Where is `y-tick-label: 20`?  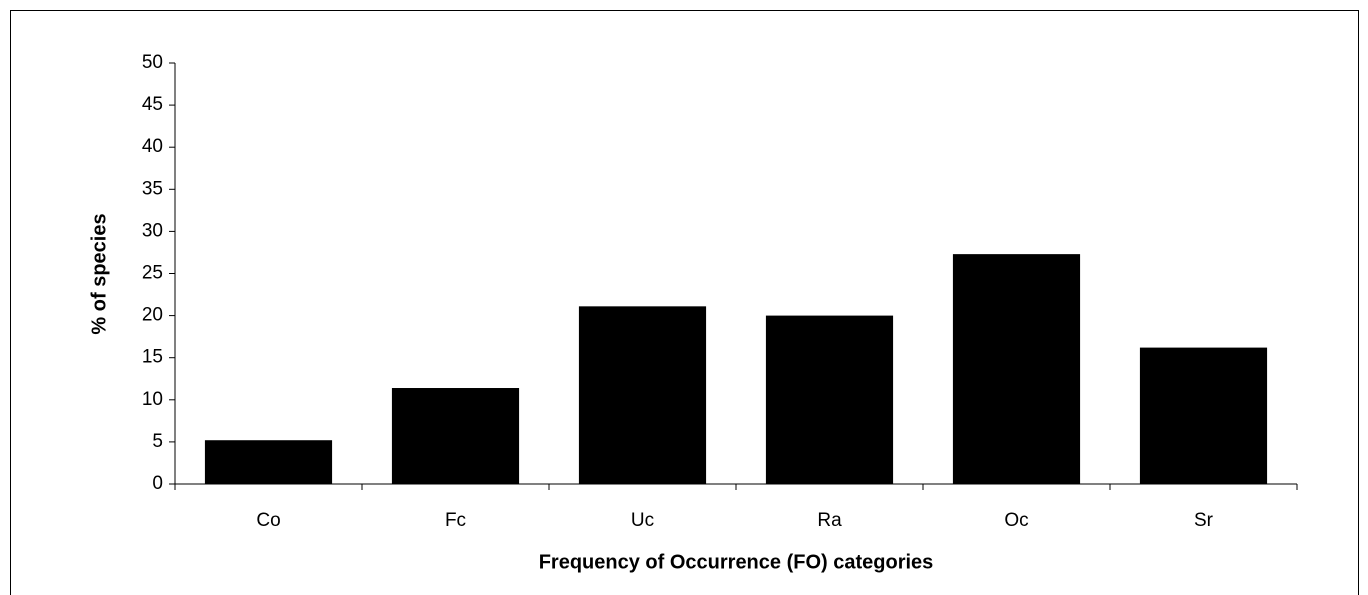 y-tick-label: 20 is located at coordinates (152, 315).